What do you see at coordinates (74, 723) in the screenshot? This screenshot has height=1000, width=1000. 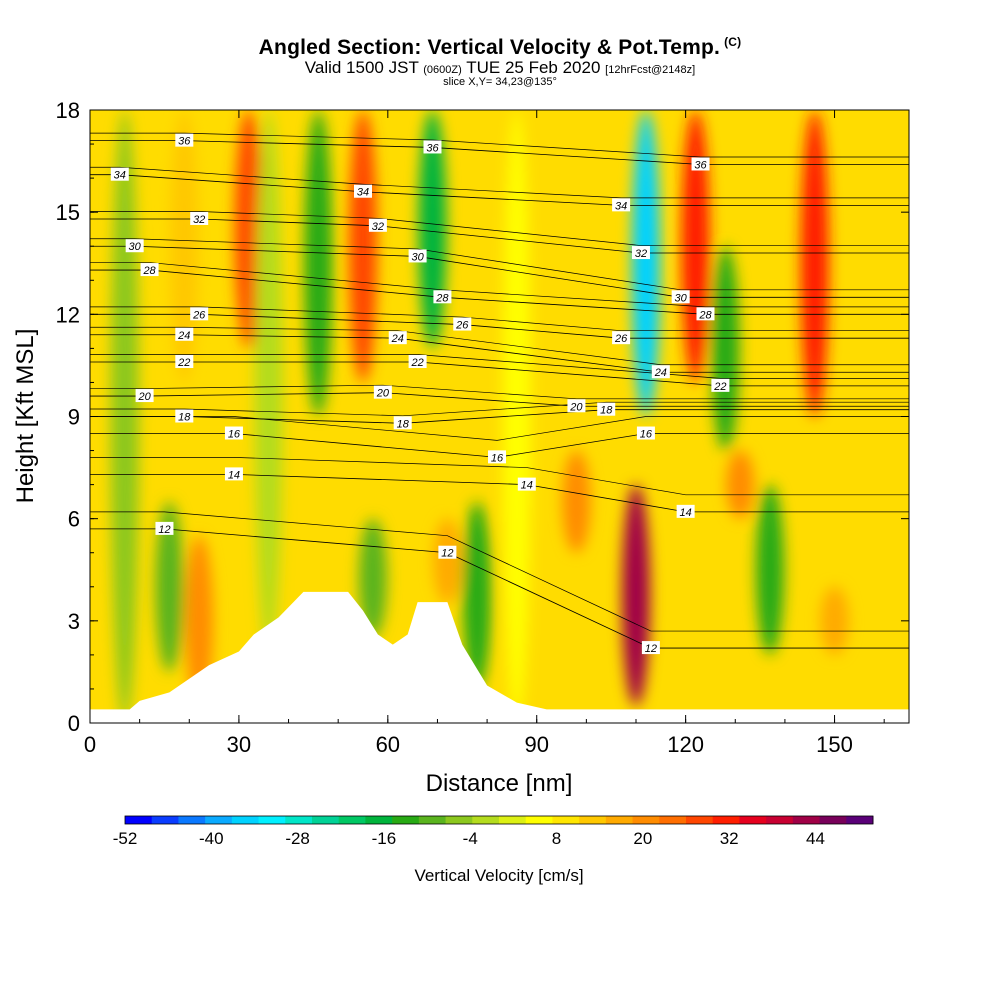 I see `y-tick-label: 0` at bounding box center [74, 723].